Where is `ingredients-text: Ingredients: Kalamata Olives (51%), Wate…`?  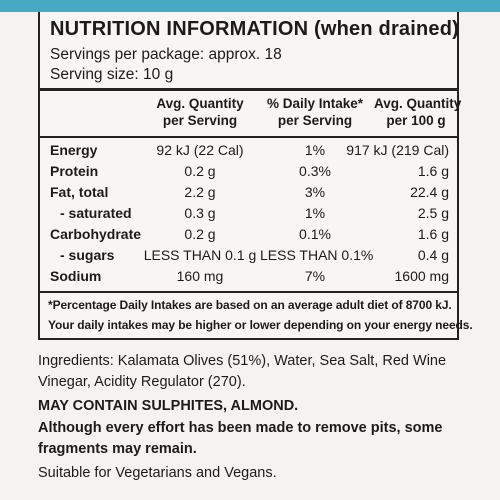 ingredients-text: Ingredients: Kalamata Olives (51%), Wate… is located at coordinates (242, 361).